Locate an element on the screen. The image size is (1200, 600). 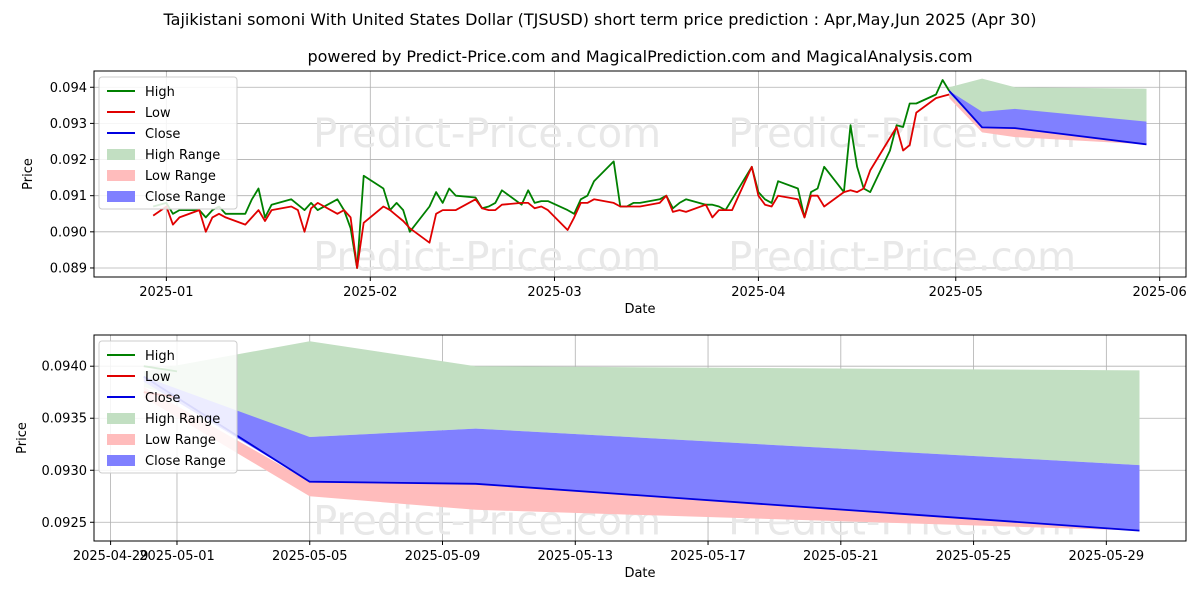
top-x-tick-label: 2025-06 is located at coordinates (1160, 292).